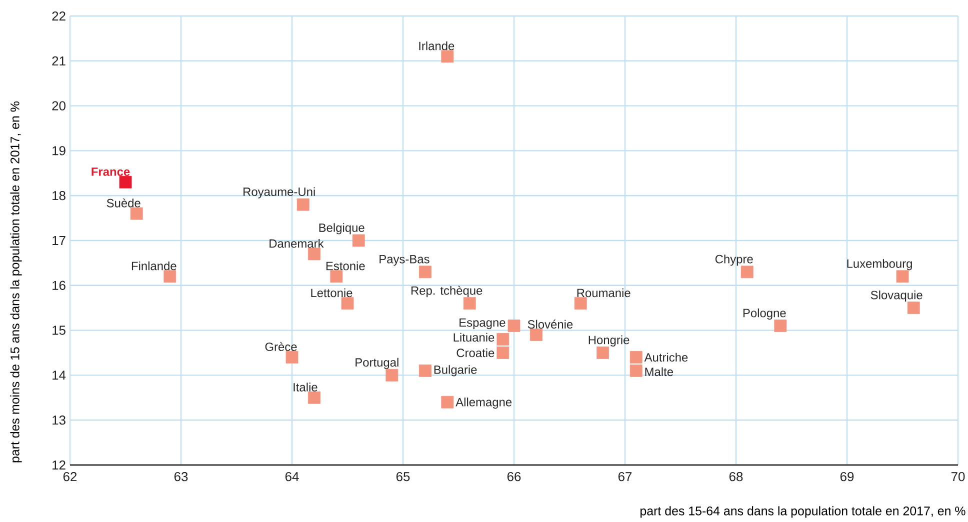 The image size is (968, 522). What do you see at coordinates (341, 228) in the screenshot?
I see `annotation: Belgique` at bounding box center [341, 228].